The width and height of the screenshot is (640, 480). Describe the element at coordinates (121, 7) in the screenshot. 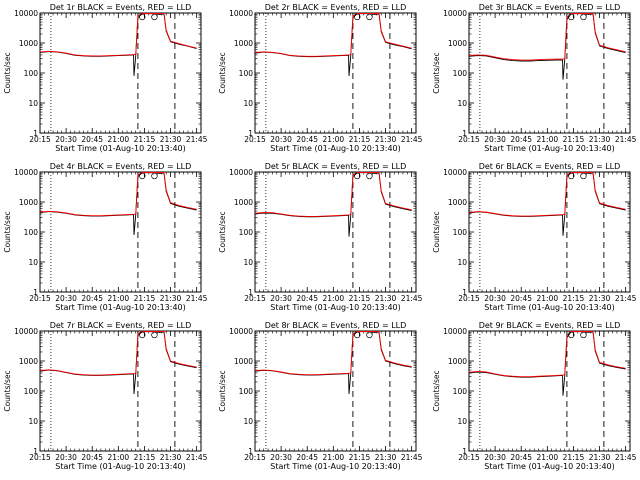

I see `panel-title: Det 1r BLACK = Events, RED = LLD` at that location.